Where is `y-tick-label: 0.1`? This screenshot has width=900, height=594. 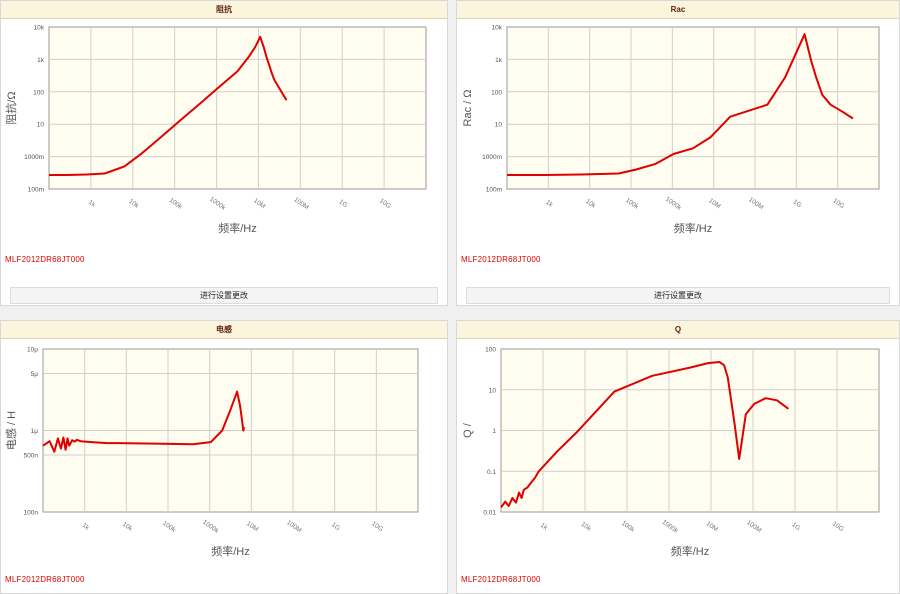
y-tick-label: 0.1 is located at coordinates (491, 472).